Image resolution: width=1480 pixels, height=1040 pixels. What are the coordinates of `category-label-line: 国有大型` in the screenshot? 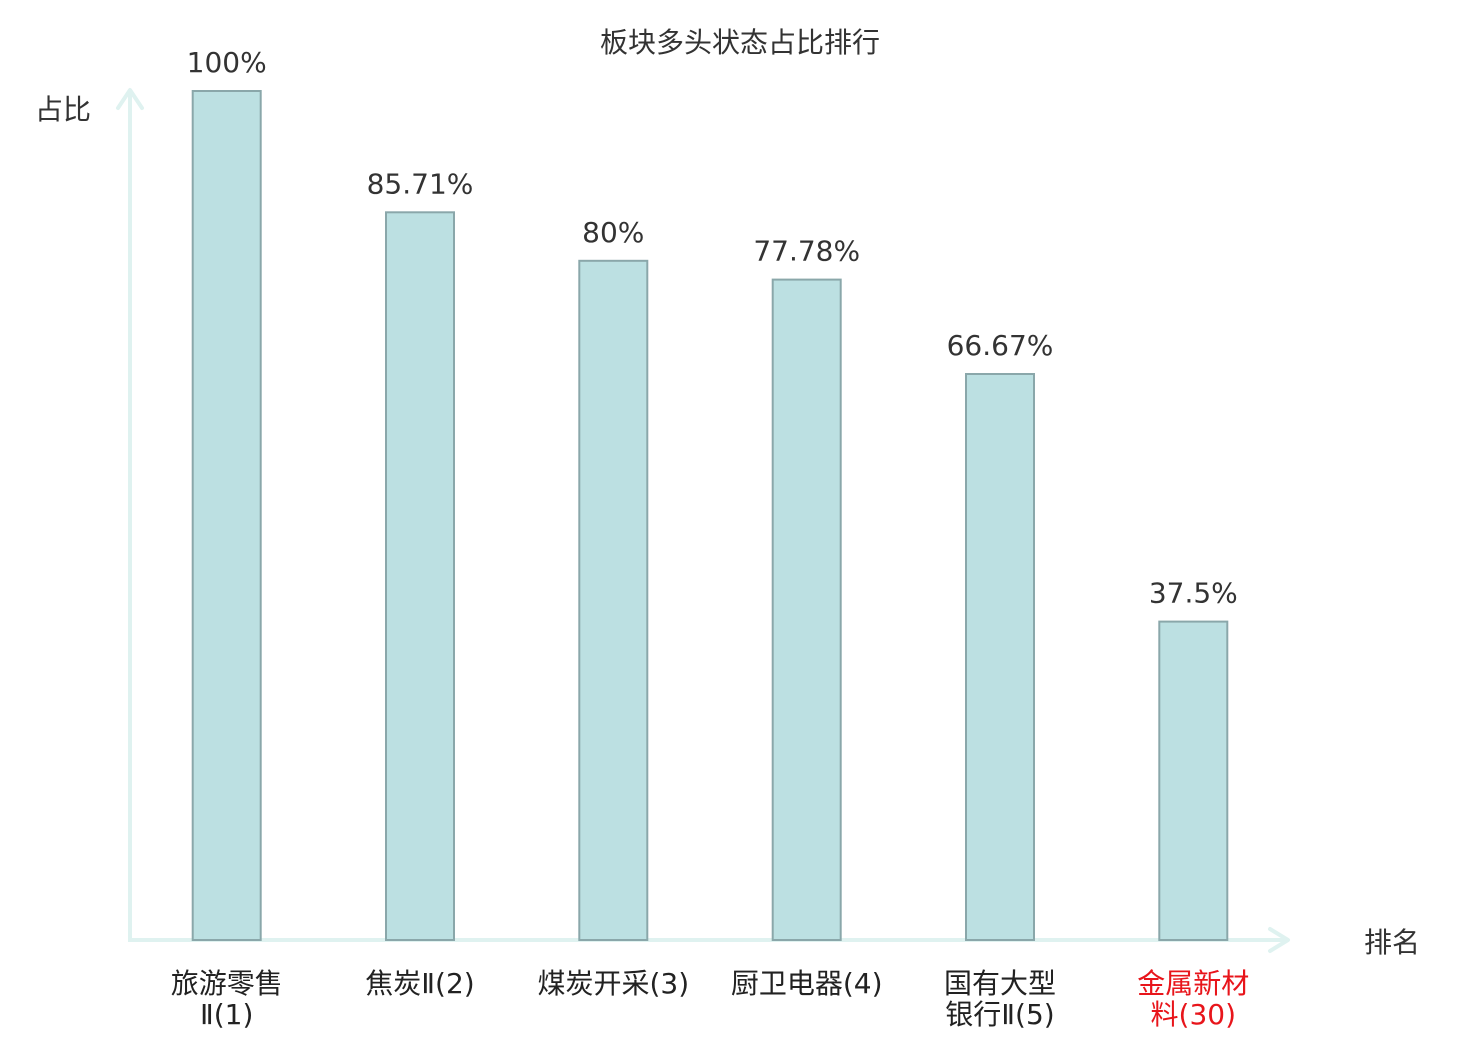 It's located at (1000, 983).